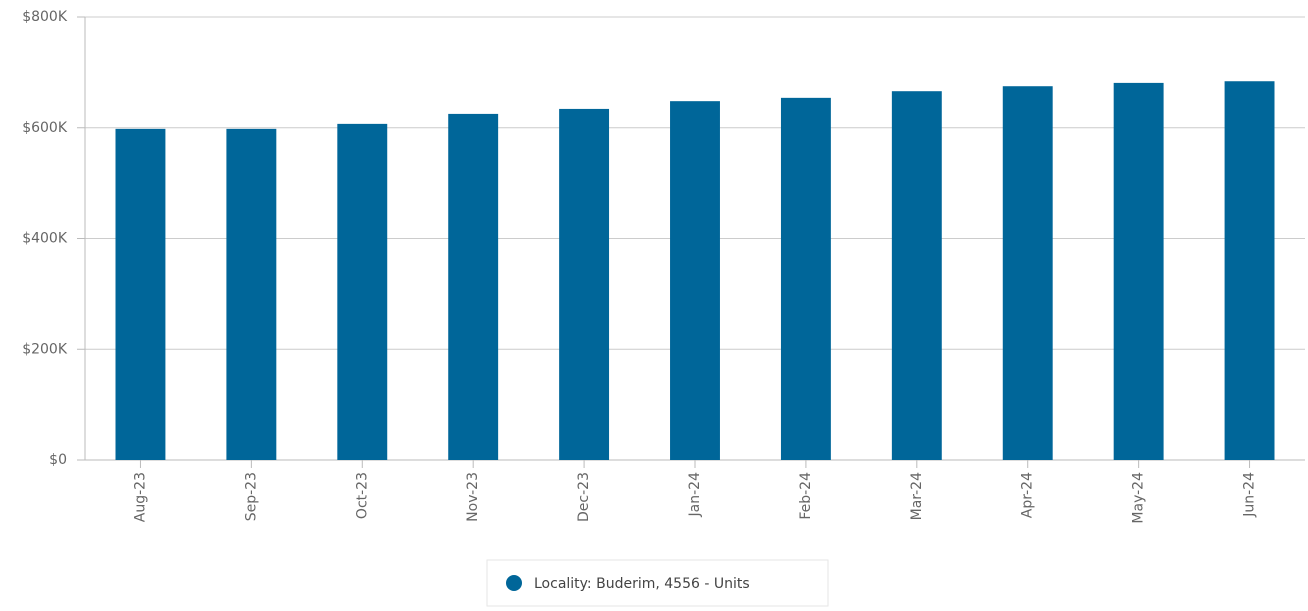 This screenshot has width=1308, height=611. I want to click on x-tick-label: May-24, so click(1139, 498).